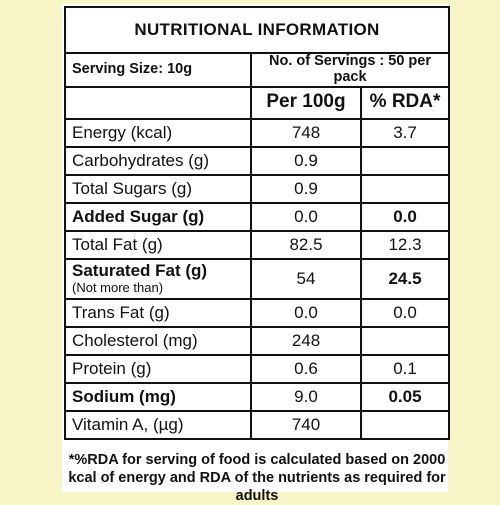 The height and width of the screenshot is (505, 500). I want to click on row-label-protein: Protein (g), so click(158, 368).